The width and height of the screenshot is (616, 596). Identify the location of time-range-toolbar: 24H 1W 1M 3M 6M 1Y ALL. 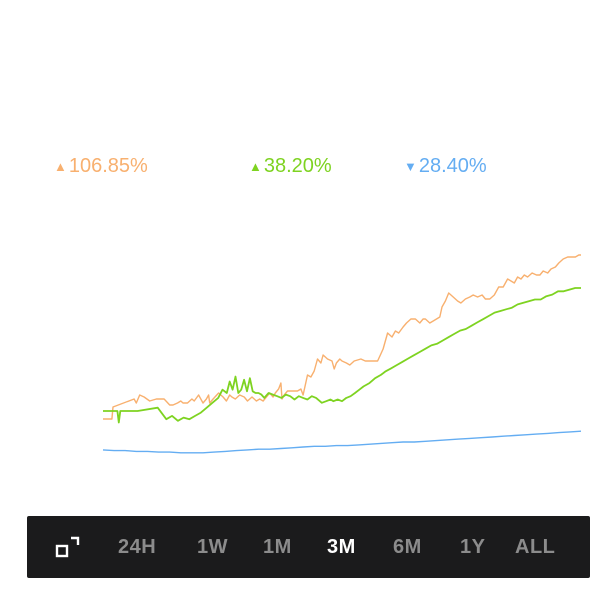
(308, 547).